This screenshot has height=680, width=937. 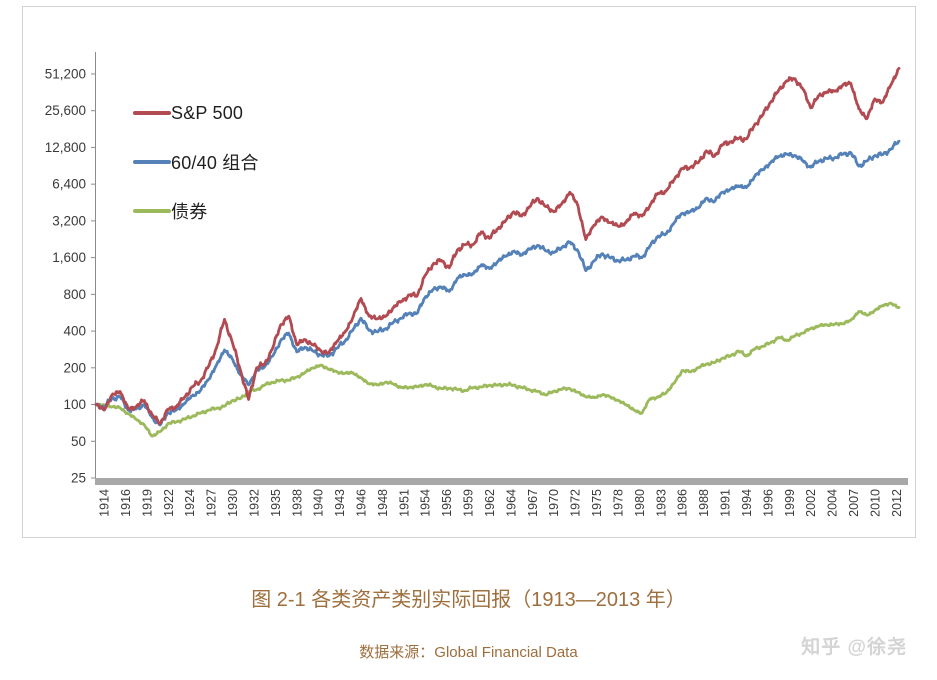 I want to click on legend-item-sp500: S&P 500, so click(x=196, y=113).